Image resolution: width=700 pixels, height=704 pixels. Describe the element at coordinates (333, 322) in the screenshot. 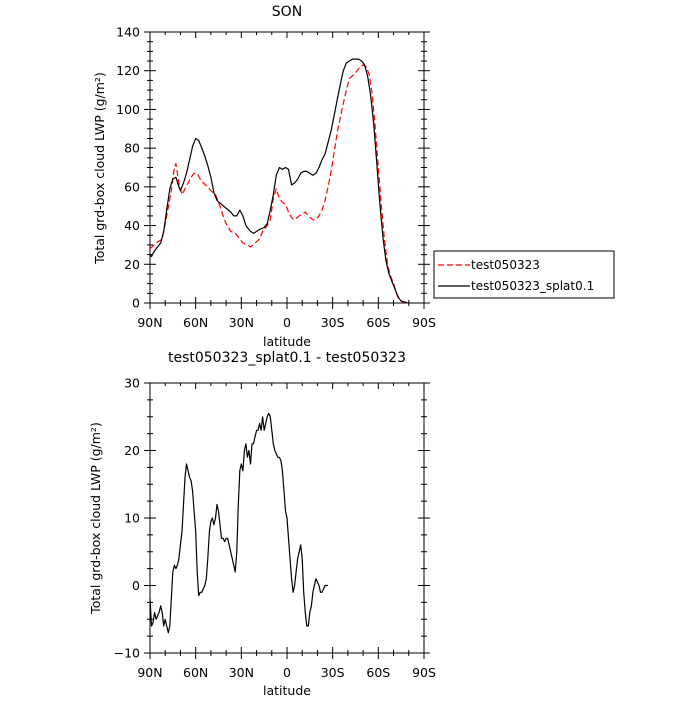

I see `top-x-tick-label: 30S` at that location.